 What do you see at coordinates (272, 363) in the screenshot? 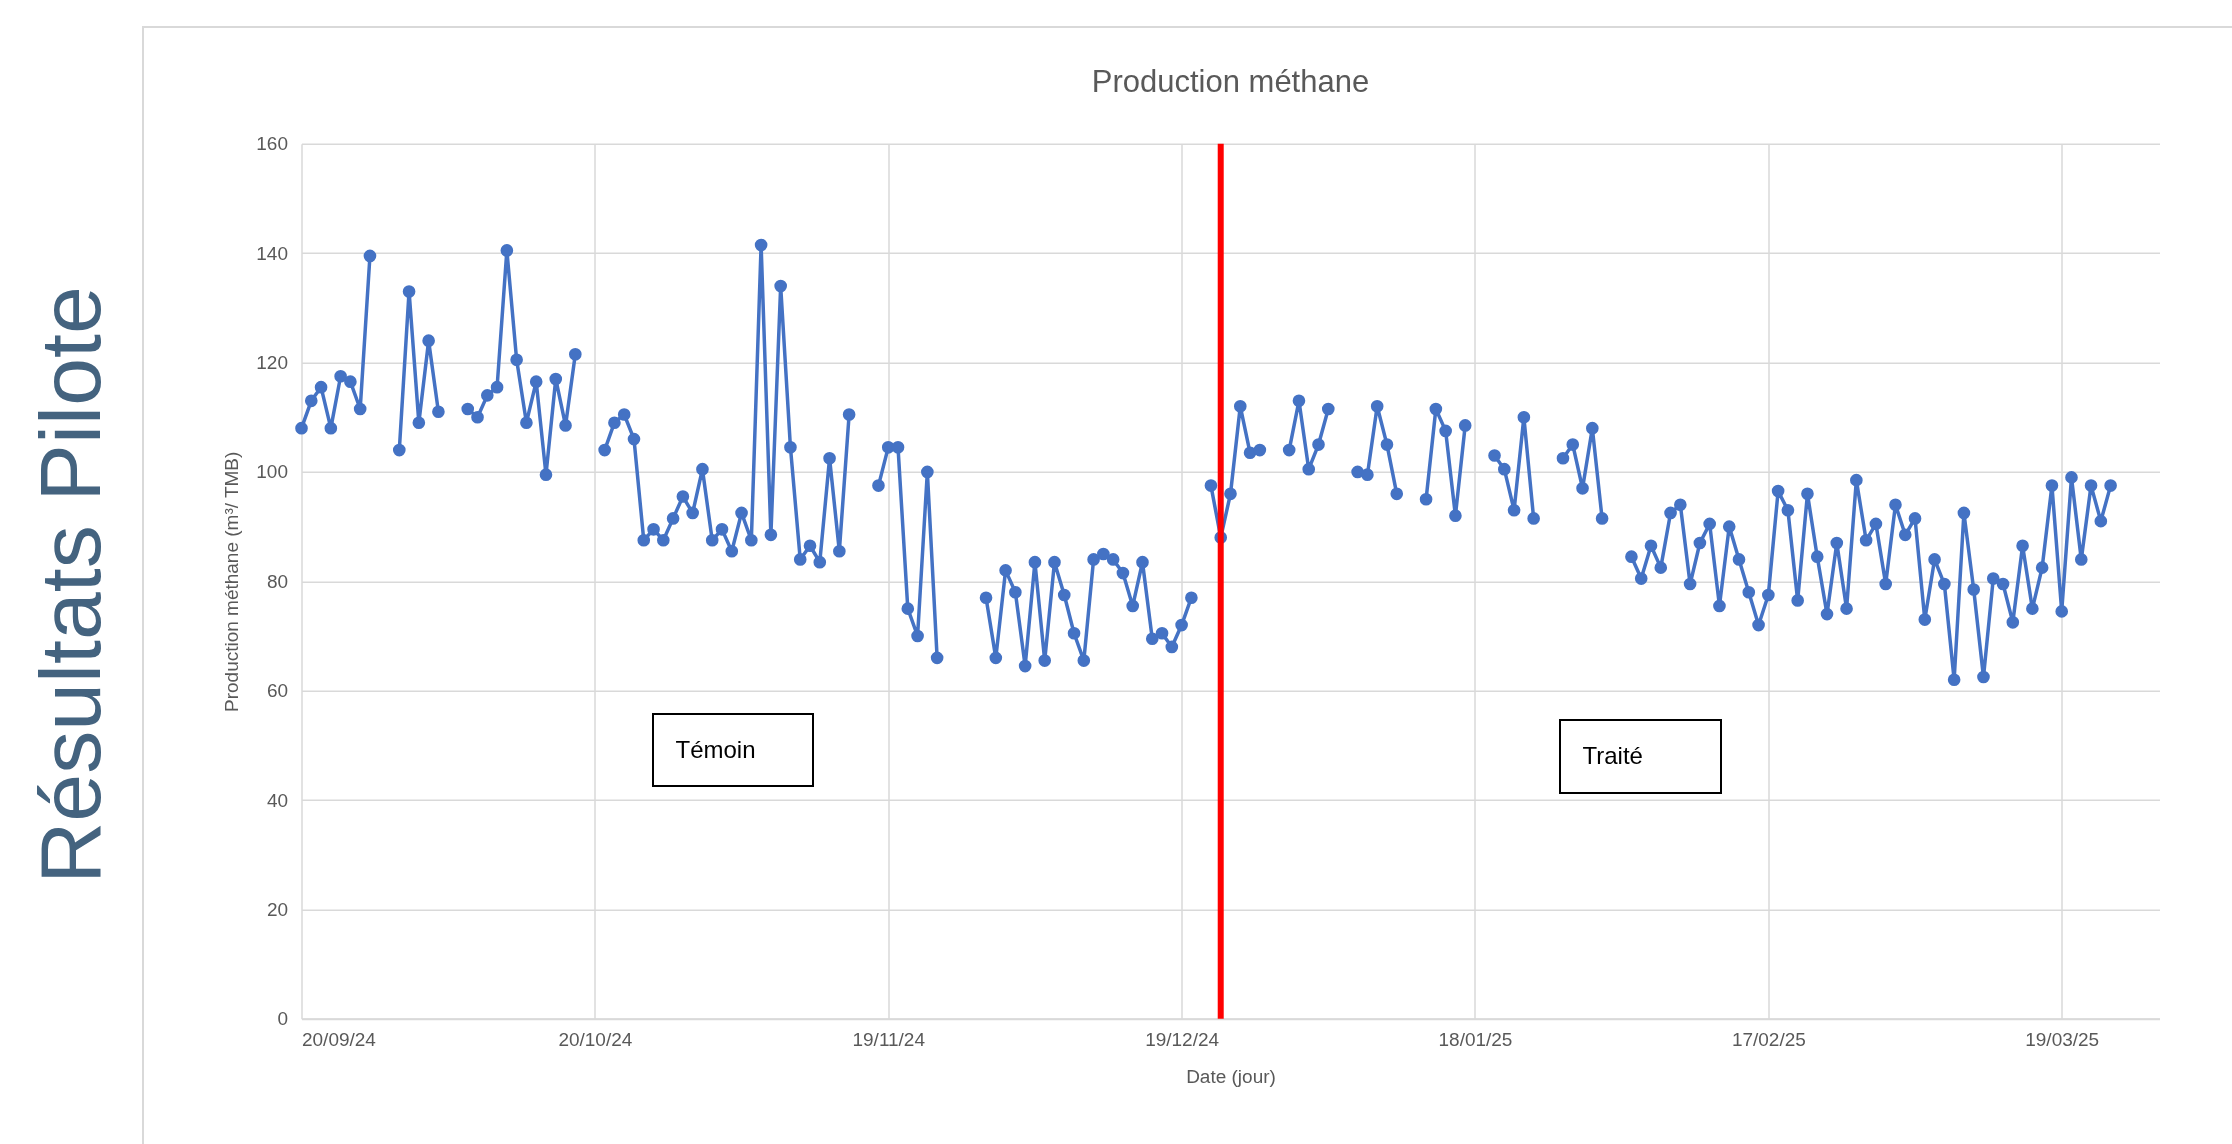
I see `y-tick-label: 120` at bounding box center [272, 363].